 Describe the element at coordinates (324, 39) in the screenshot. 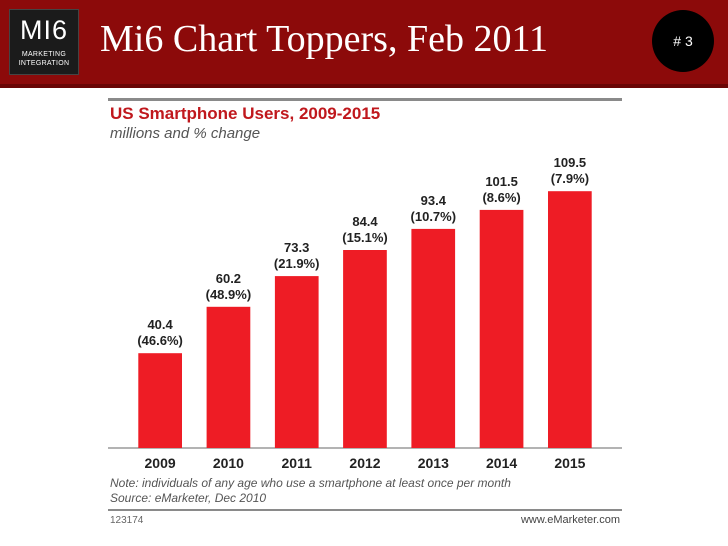

I see `slide-title: Mi6 Chart Toppers, Feb 2011` at that location.